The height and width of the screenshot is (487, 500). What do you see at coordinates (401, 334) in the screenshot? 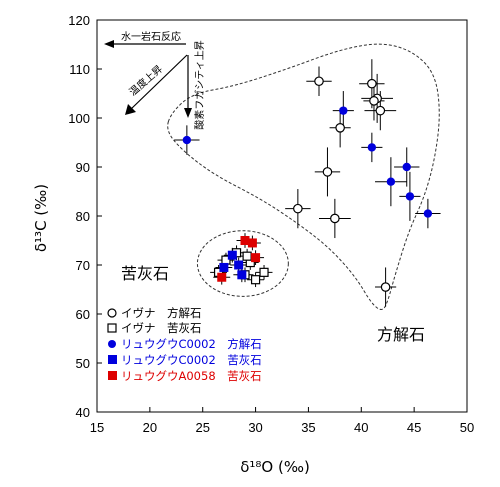
I see `calcite-label: 方解石` at bounding box center [401, 334].